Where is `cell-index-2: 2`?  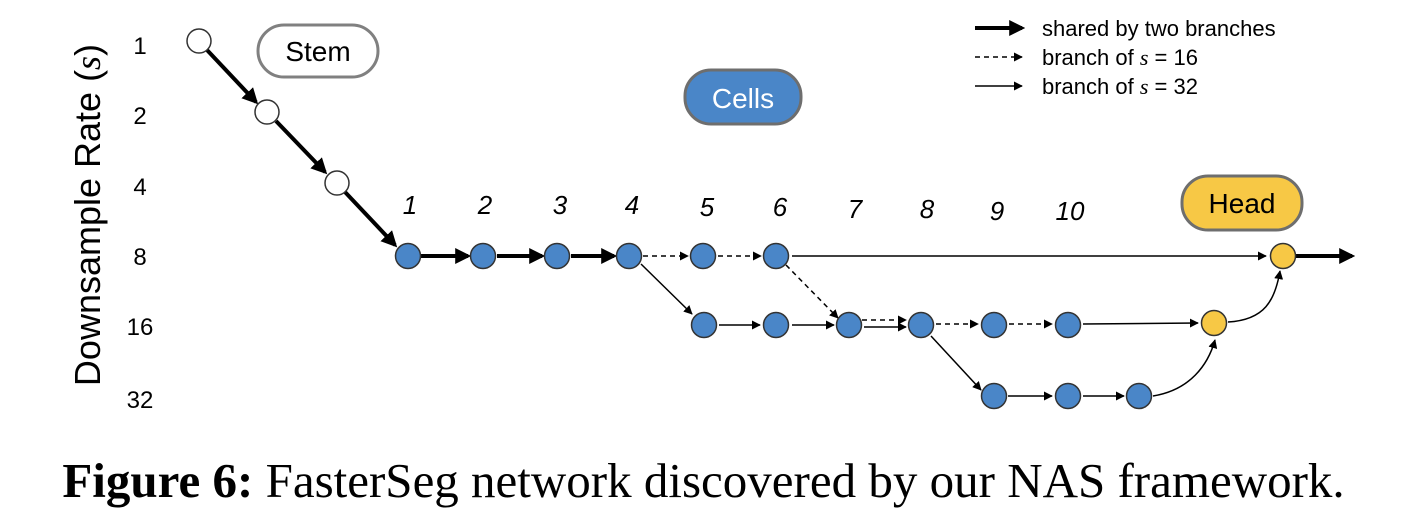 cell-index-2: 2 is located at coordinates (485, 205).